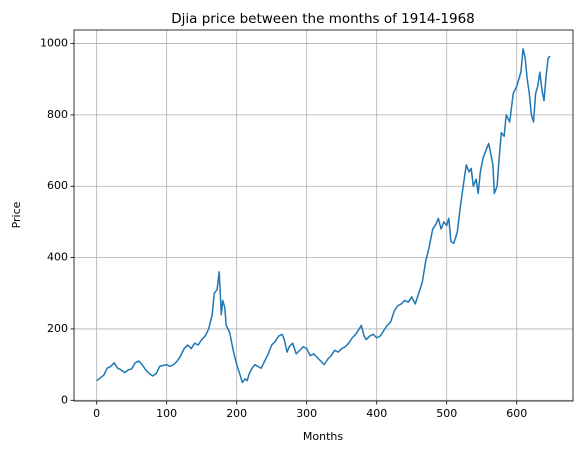 This screenshot has width=580, height=453. Describe the element at coordinates (96, 413) in the screenshot. I see `x-tick-label: 0` at that location.